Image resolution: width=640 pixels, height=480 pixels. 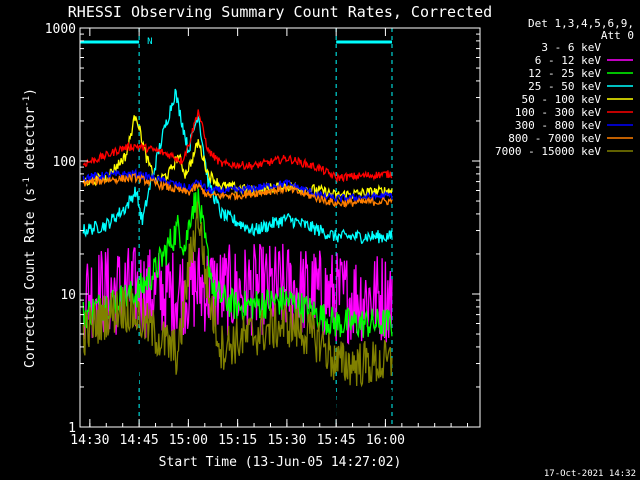 I want to click on legend-label: 300 - 800 keV, so click(x=558, y=125).